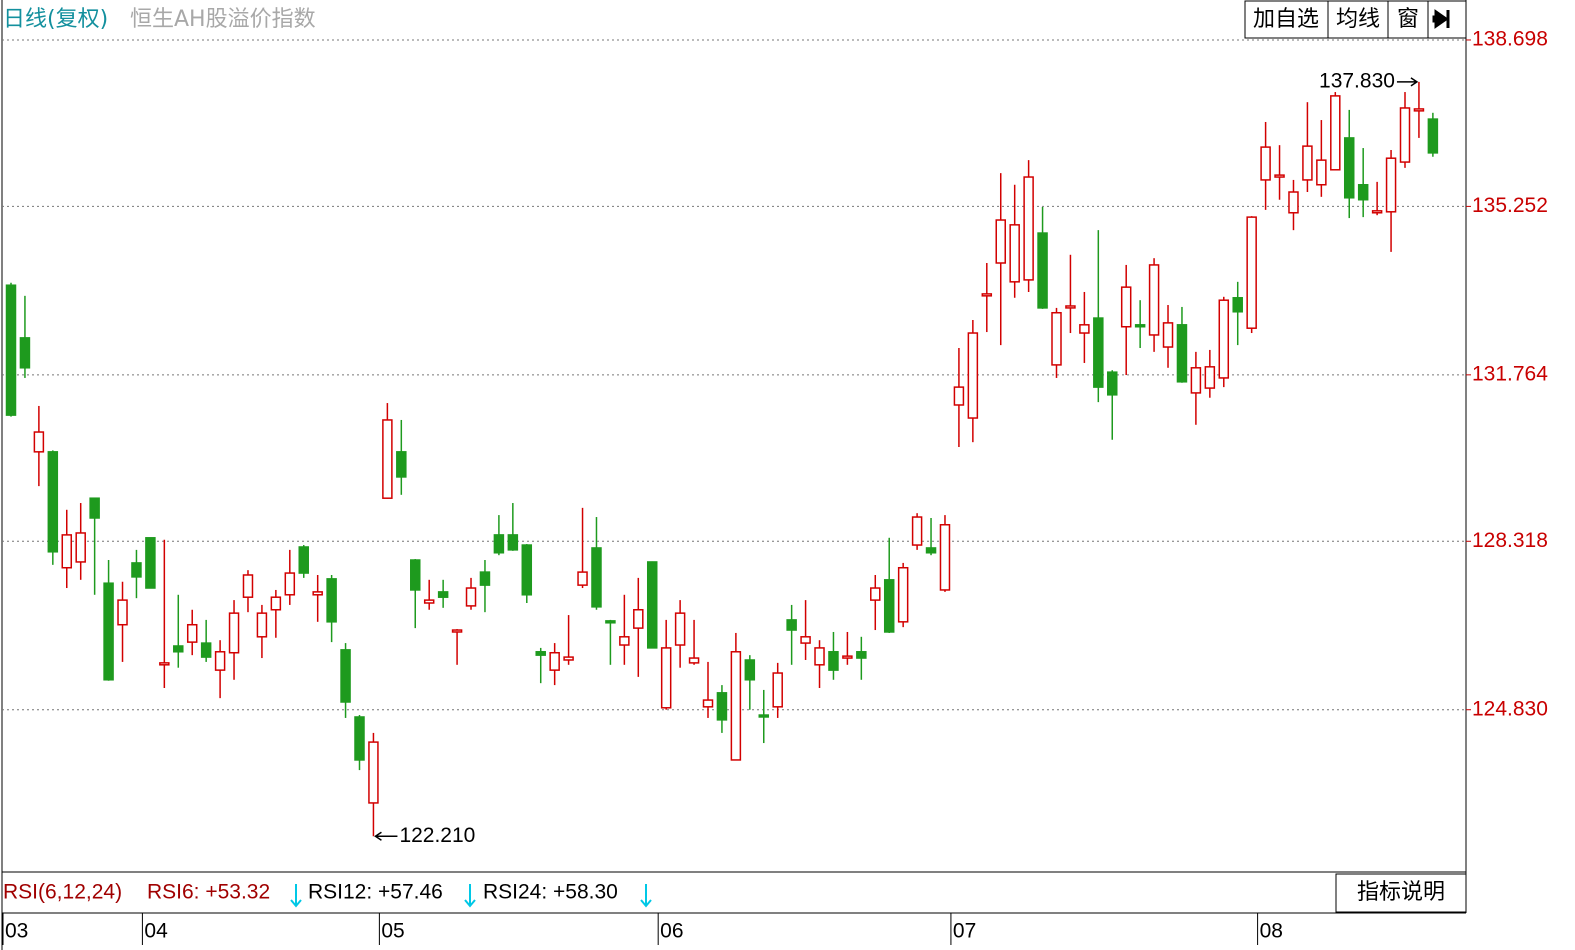 The height and width of the screenshot is (950, 1575). I want to click on indicator-help-label: 指标说明, so click(1401, 892).